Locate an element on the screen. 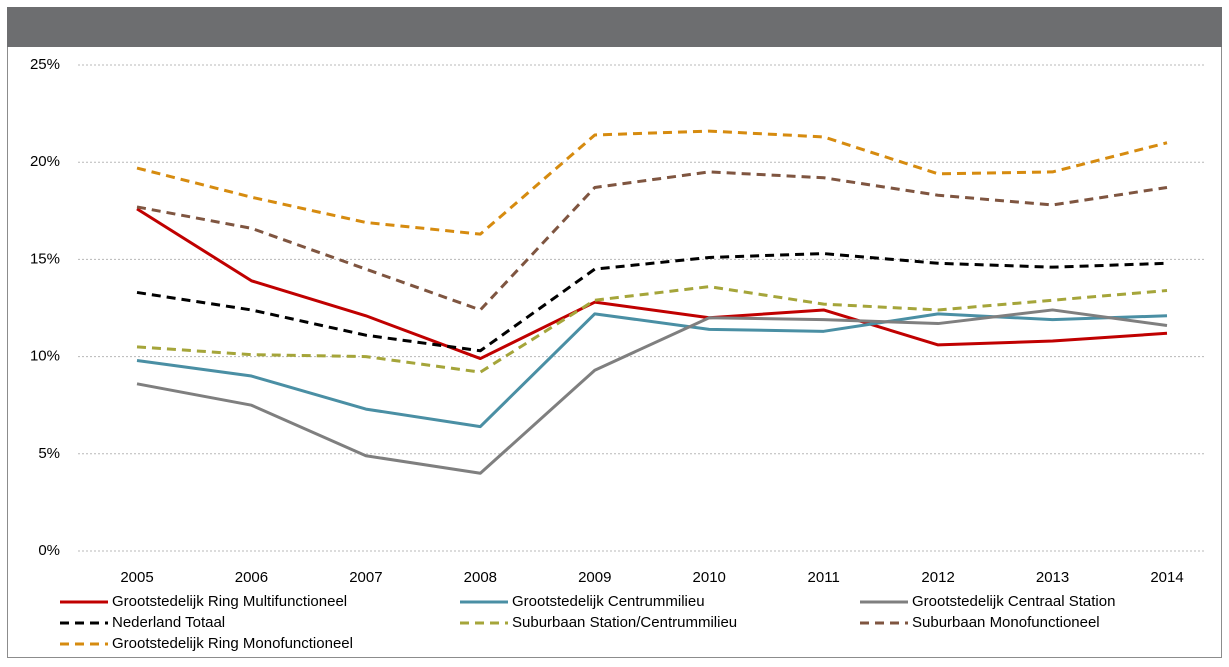 The image size is (1229, 667). y-tick-label: 10% is located at coordinates (45, 356).